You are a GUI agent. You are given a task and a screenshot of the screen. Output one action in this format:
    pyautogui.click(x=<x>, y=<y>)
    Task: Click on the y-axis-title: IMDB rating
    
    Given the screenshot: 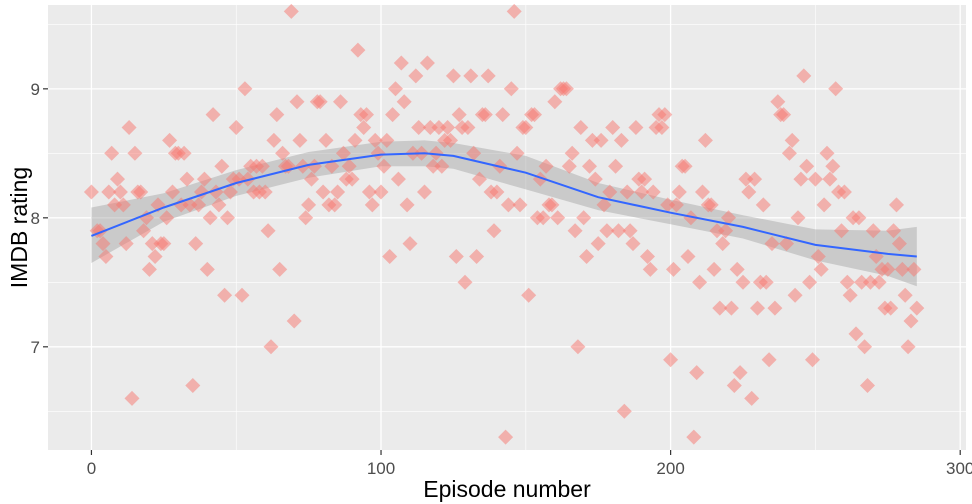 What is the action you would take?
    pyautogui.click(x=19, y=227)
    